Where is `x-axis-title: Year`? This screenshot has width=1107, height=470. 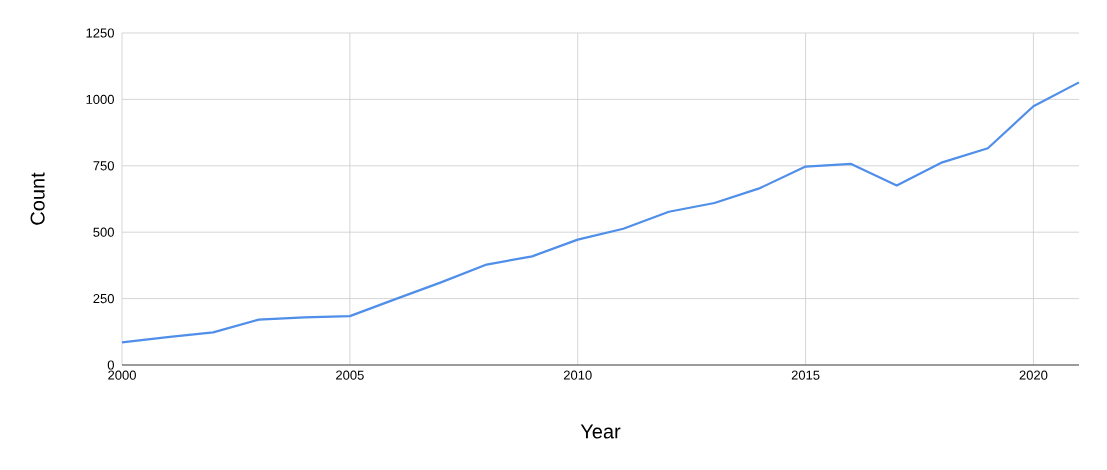
x-axis-title: Year is located at coordinates (600, 431).